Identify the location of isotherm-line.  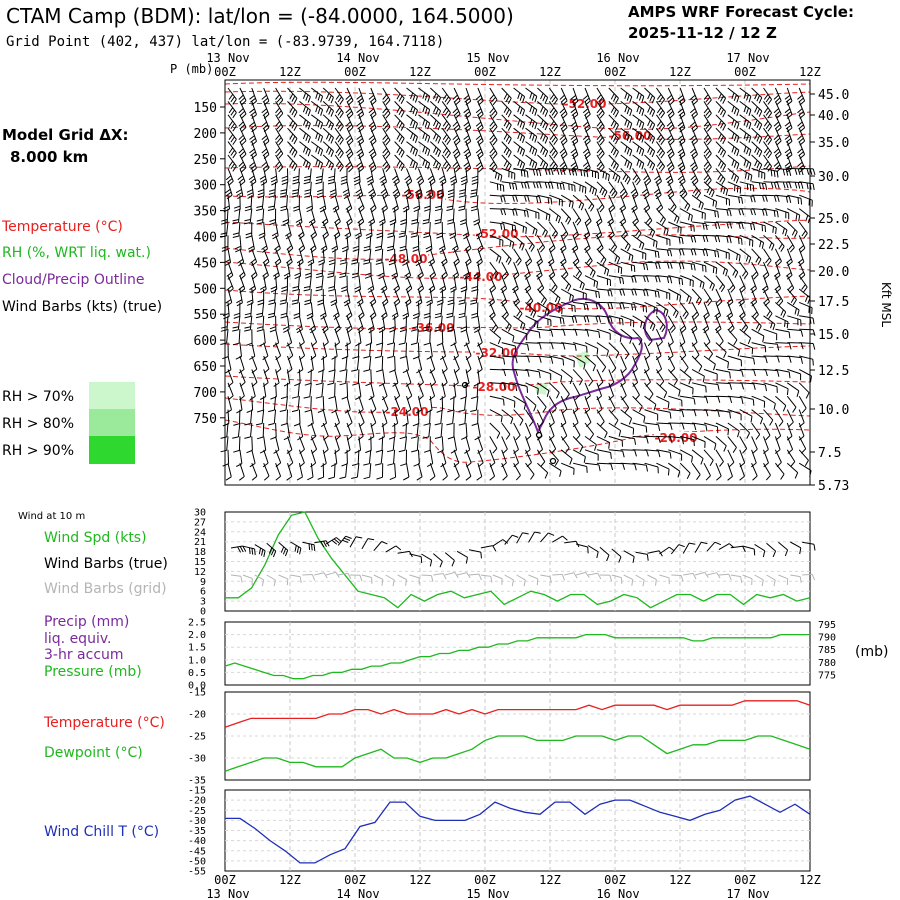
(517, 269).